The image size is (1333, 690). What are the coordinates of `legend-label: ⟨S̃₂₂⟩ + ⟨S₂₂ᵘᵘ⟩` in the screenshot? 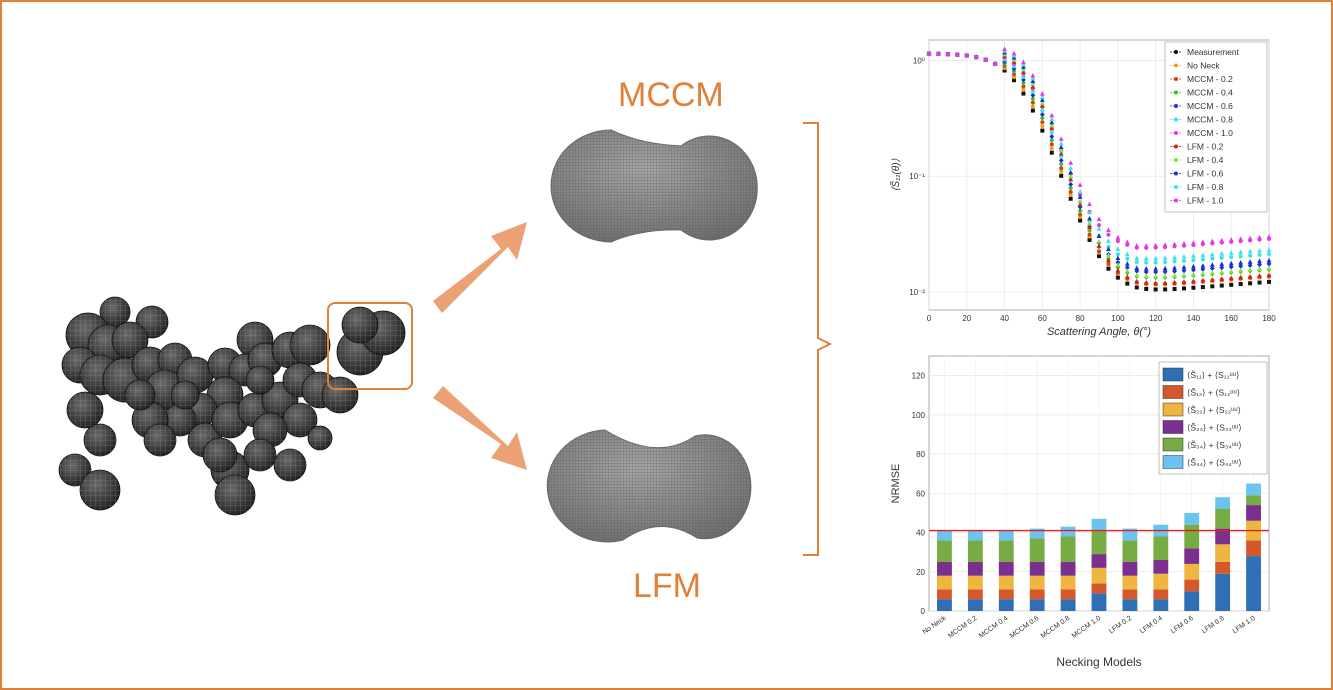 It's located at (1214, 410).